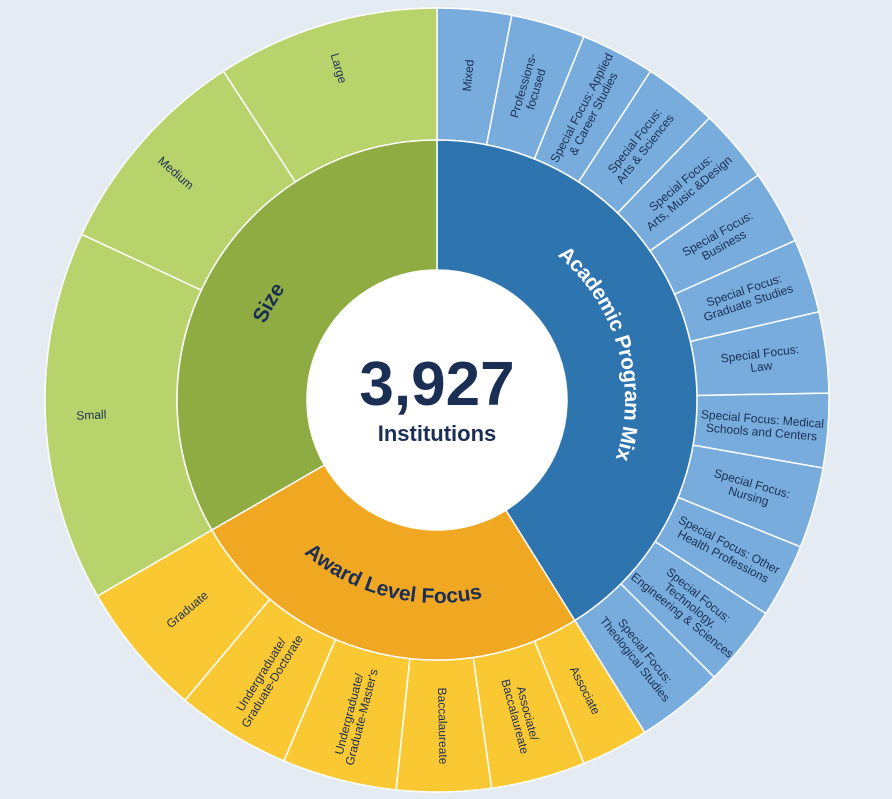 The image size is (892, 799). Describe the element at coordinates (91, 414) in the screenshot. I see `small-label: Small` at that location.